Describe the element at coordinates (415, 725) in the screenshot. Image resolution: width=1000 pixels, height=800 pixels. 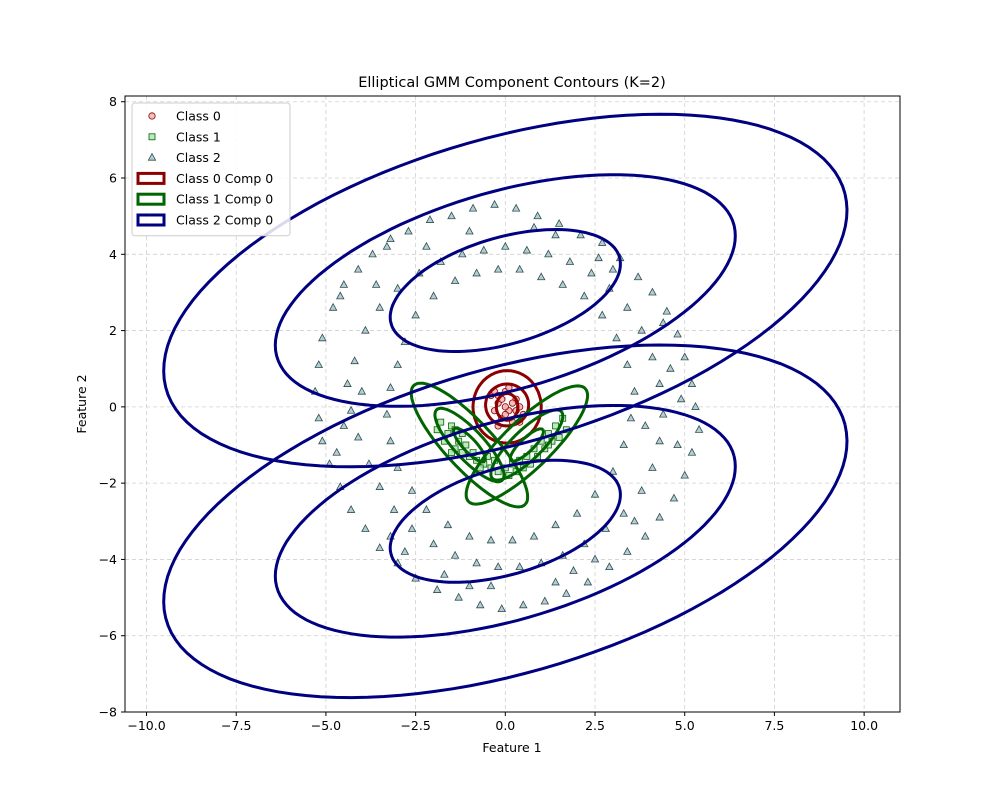
I see `x-tick-label: −2.5` at that location.